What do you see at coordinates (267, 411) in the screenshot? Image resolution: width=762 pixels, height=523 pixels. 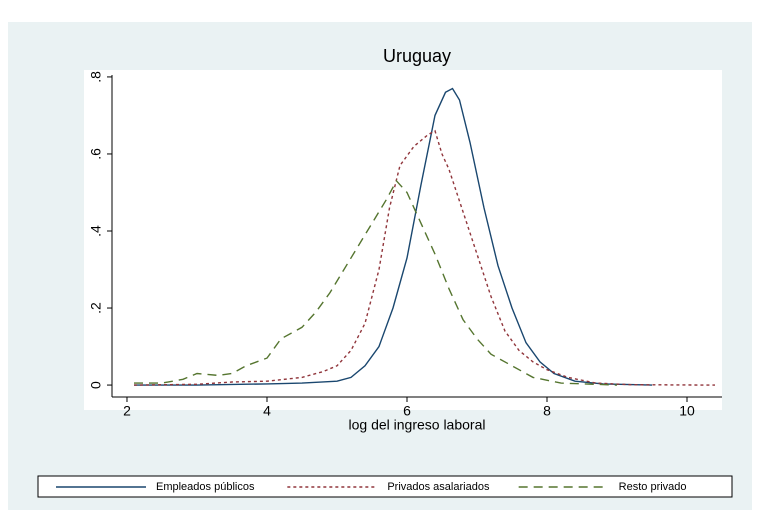 I see `x-tick-label: 4` at bounding box center [267, 411].